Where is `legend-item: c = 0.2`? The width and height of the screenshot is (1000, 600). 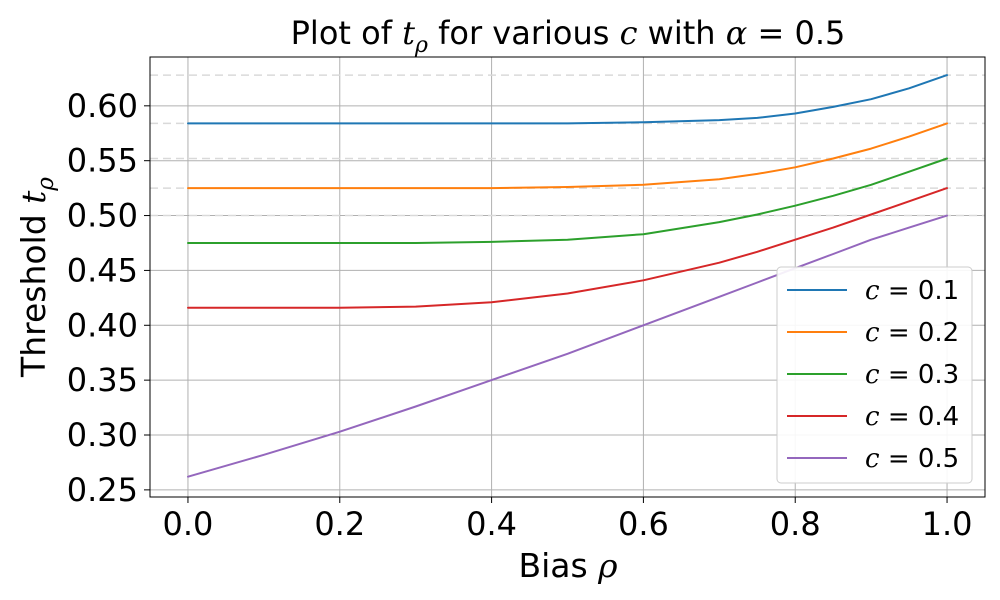
legend-item: c = 0.2 is located at coordinates (873, 333).